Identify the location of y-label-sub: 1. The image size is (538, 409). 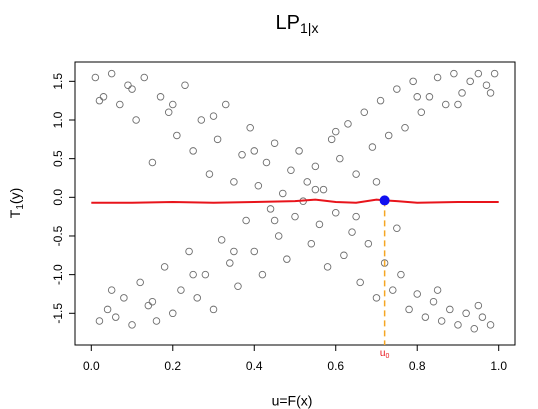
(20, 207).